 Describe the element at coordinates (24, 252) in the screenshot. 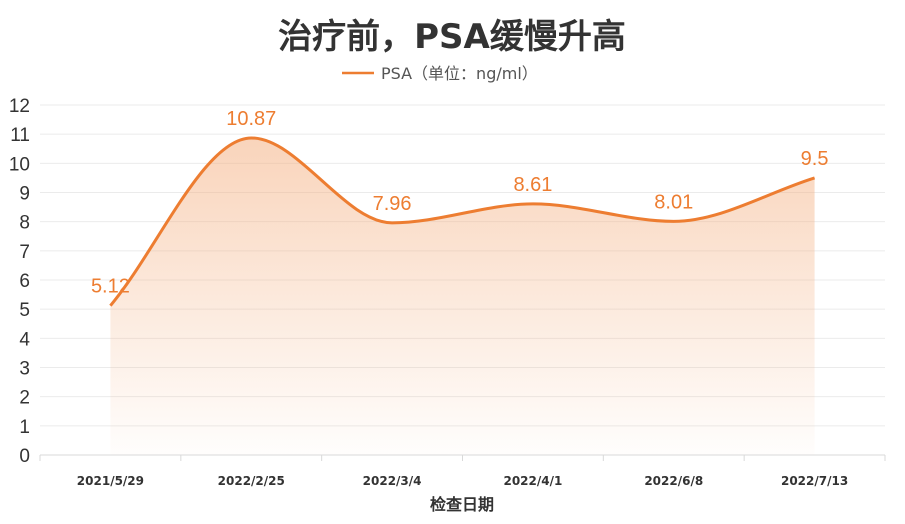

I see `y-tick-label: 7` at that location.